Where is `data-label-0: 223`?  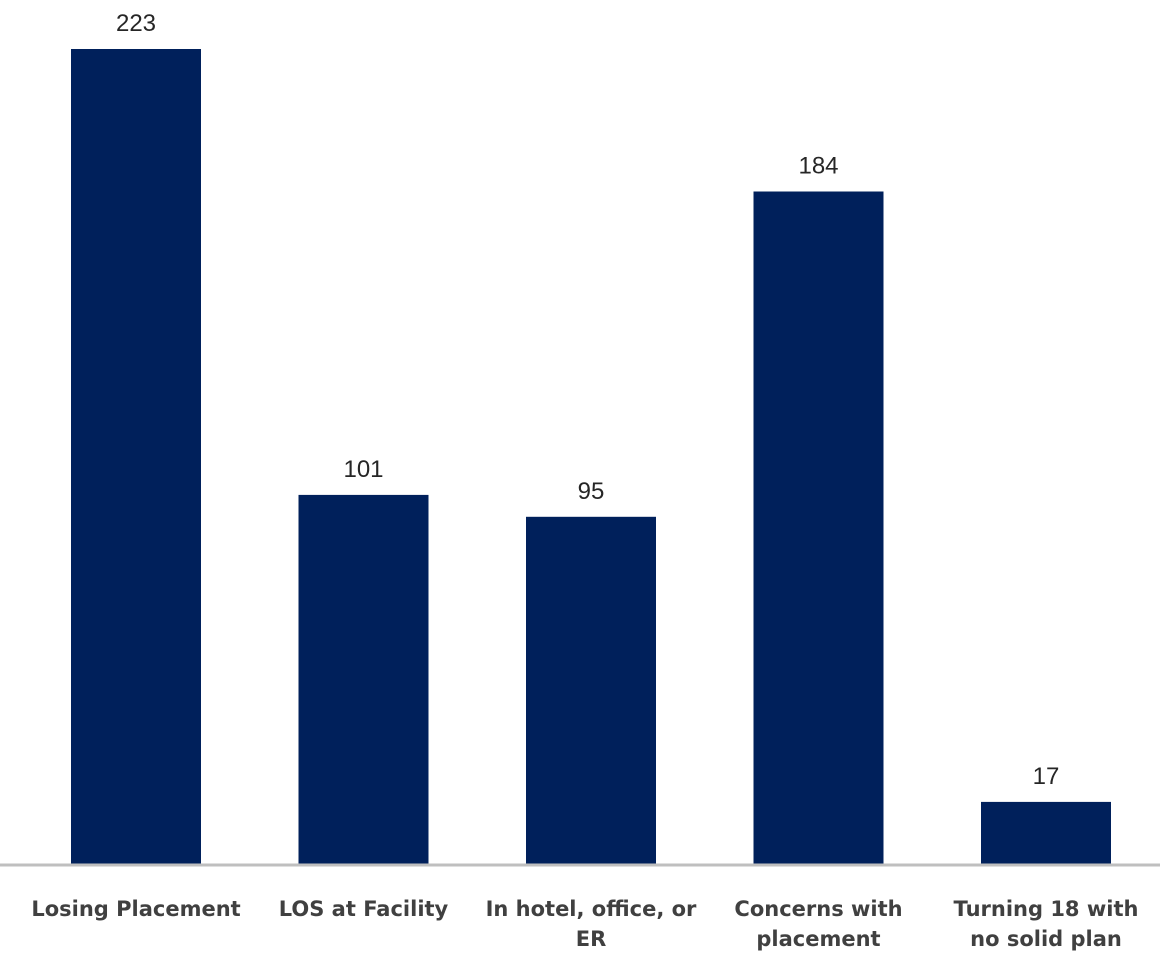 data-label-0: 223 is located at coordinates (136, 23).